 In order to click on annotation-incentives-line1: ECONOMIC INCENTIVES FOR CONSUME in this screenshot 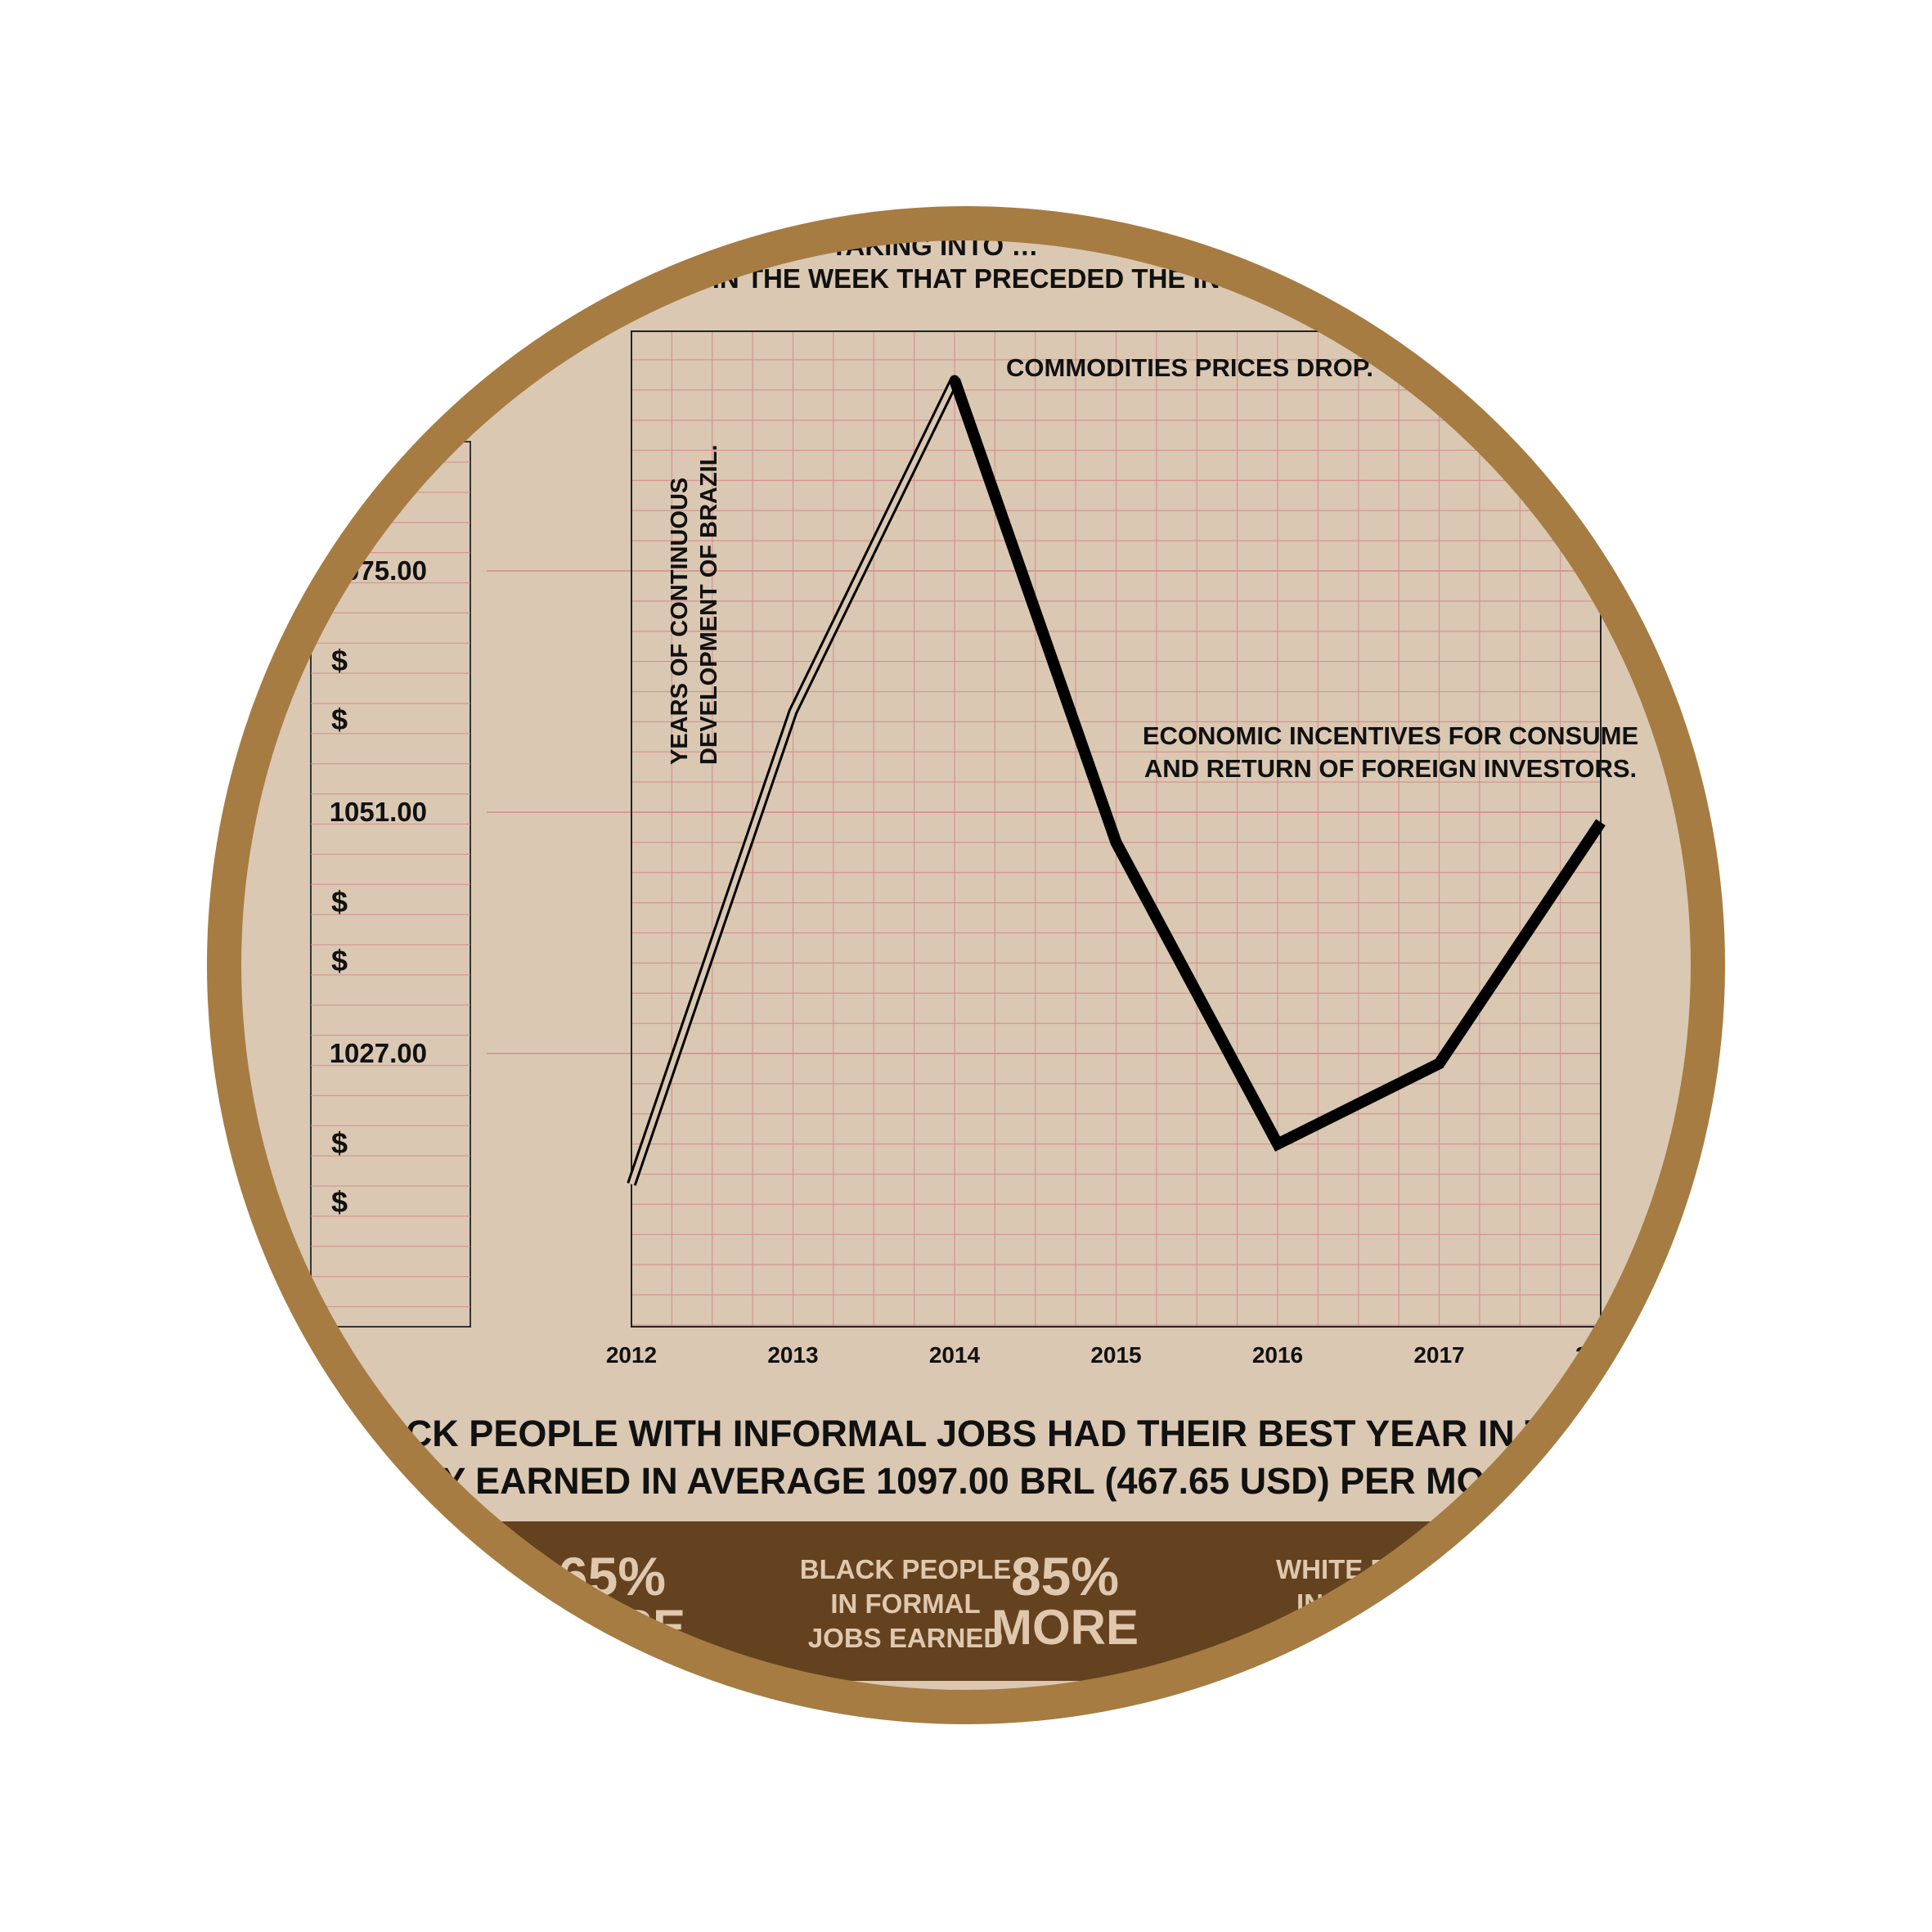, I will do `click(1391, 736)`.